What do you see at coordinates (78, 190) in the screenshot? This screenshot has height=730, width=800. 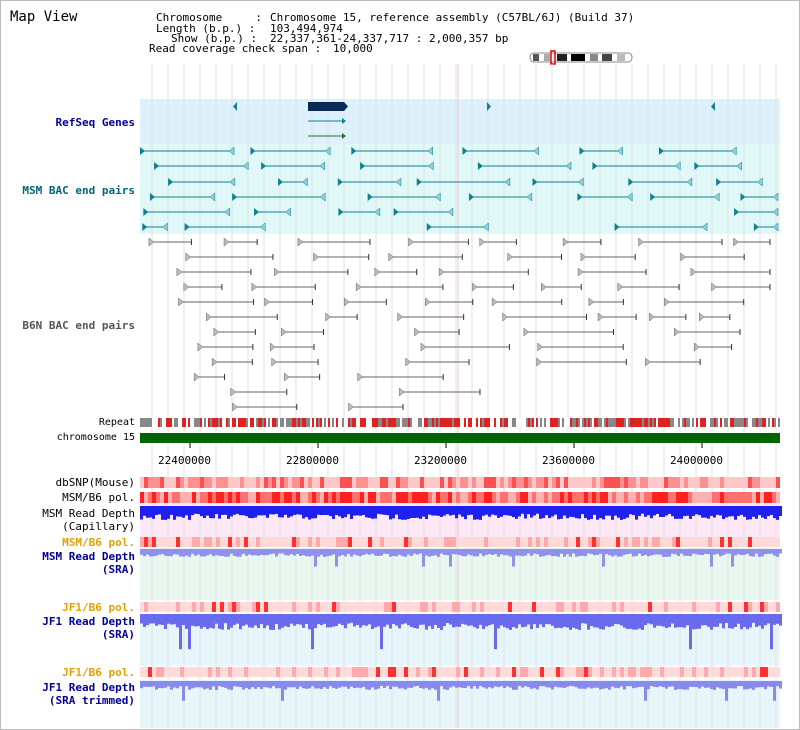 I see `msm-bac-label: MSM BAC end pairs` at bounding box center [78, 190].